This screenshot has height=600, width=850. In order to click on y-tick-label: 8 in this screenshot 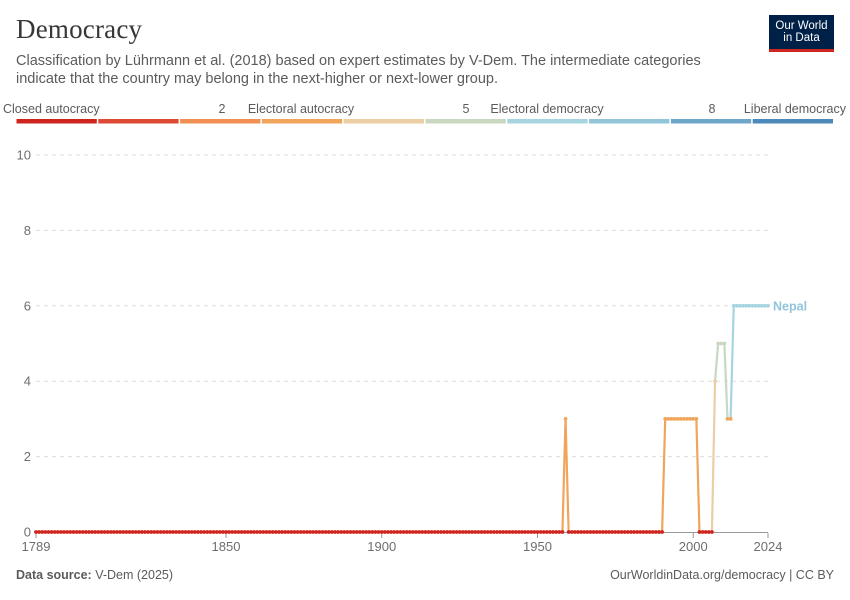, I will do `click(27, 230)`.